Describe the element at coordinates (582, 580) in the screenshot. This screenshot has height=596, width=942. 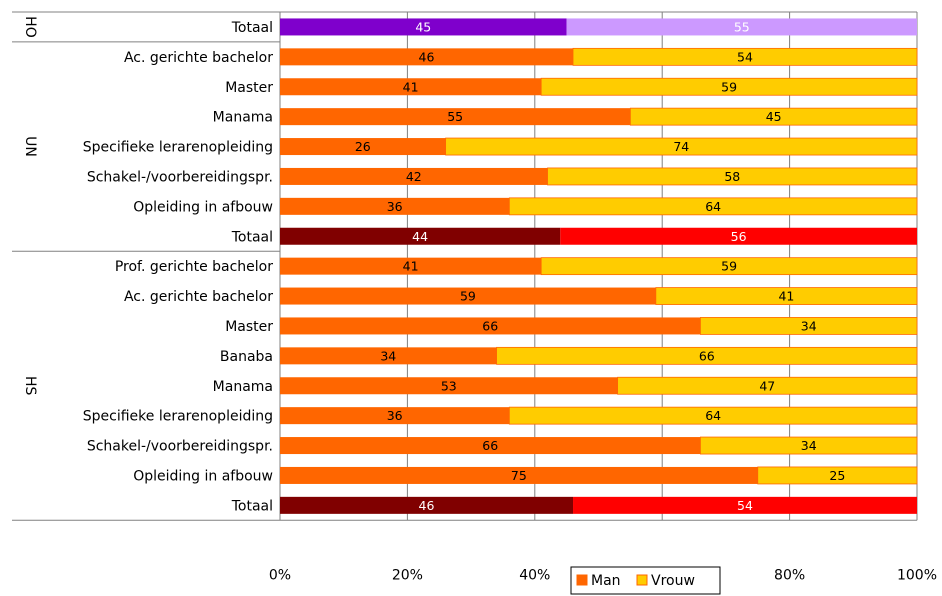
I see `legend-swatch-man` at that location.